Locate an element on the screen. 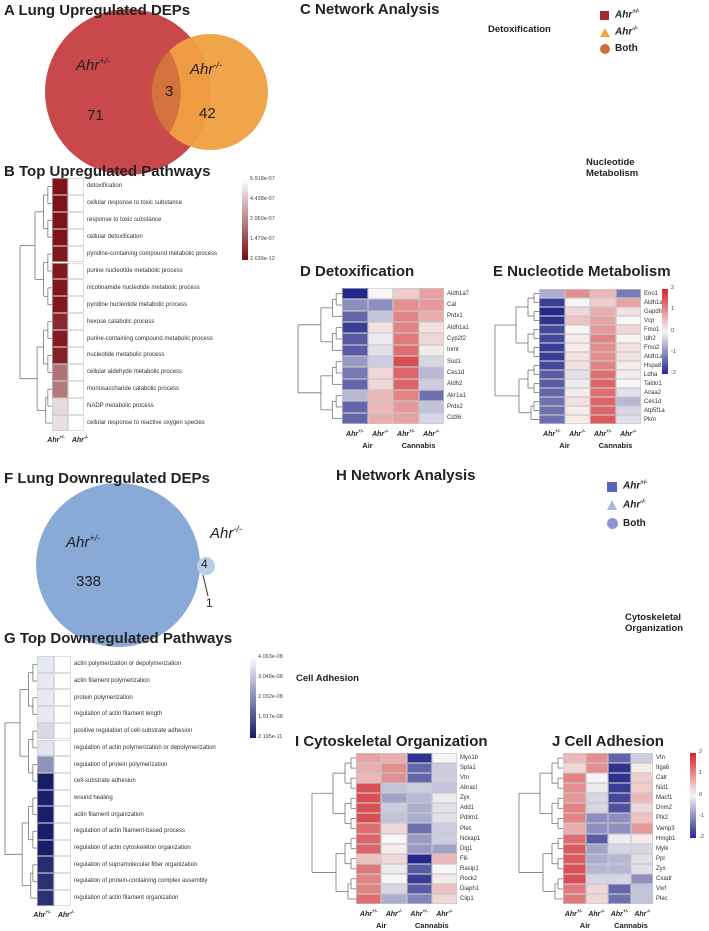  triangle-node-icon is located at coordinates (605, 32).